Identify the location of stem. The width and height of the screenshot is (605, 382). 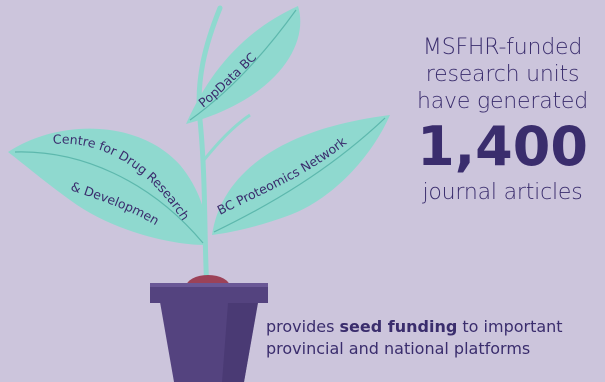
(209, 149).